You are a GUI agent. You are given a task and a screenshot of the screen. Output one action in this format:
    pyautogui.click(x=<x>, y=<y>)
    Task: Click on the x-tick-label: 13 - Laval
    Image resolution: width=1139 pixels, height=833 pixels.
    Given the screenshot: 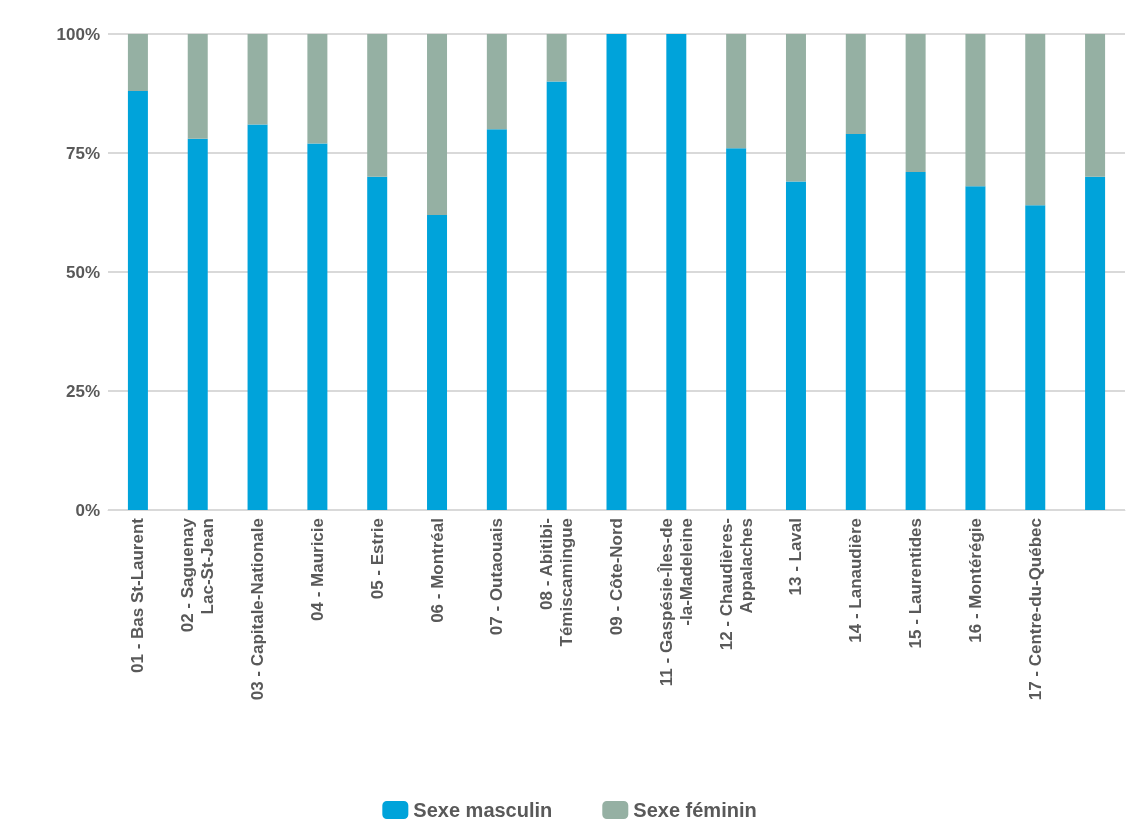 What is the action you would take?
    pyautogui.click(x=796, y=557)
    